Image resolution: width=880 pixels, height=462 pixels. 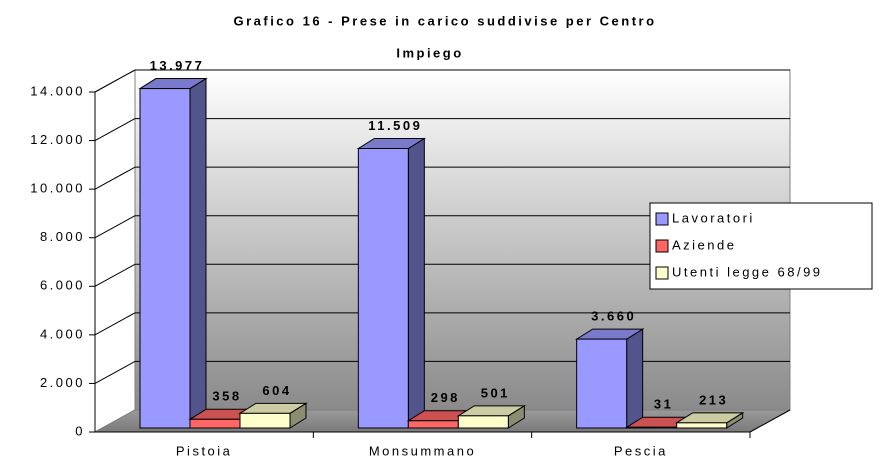 I want to click on y-tick-label: 0, so click(x=80, y=430).